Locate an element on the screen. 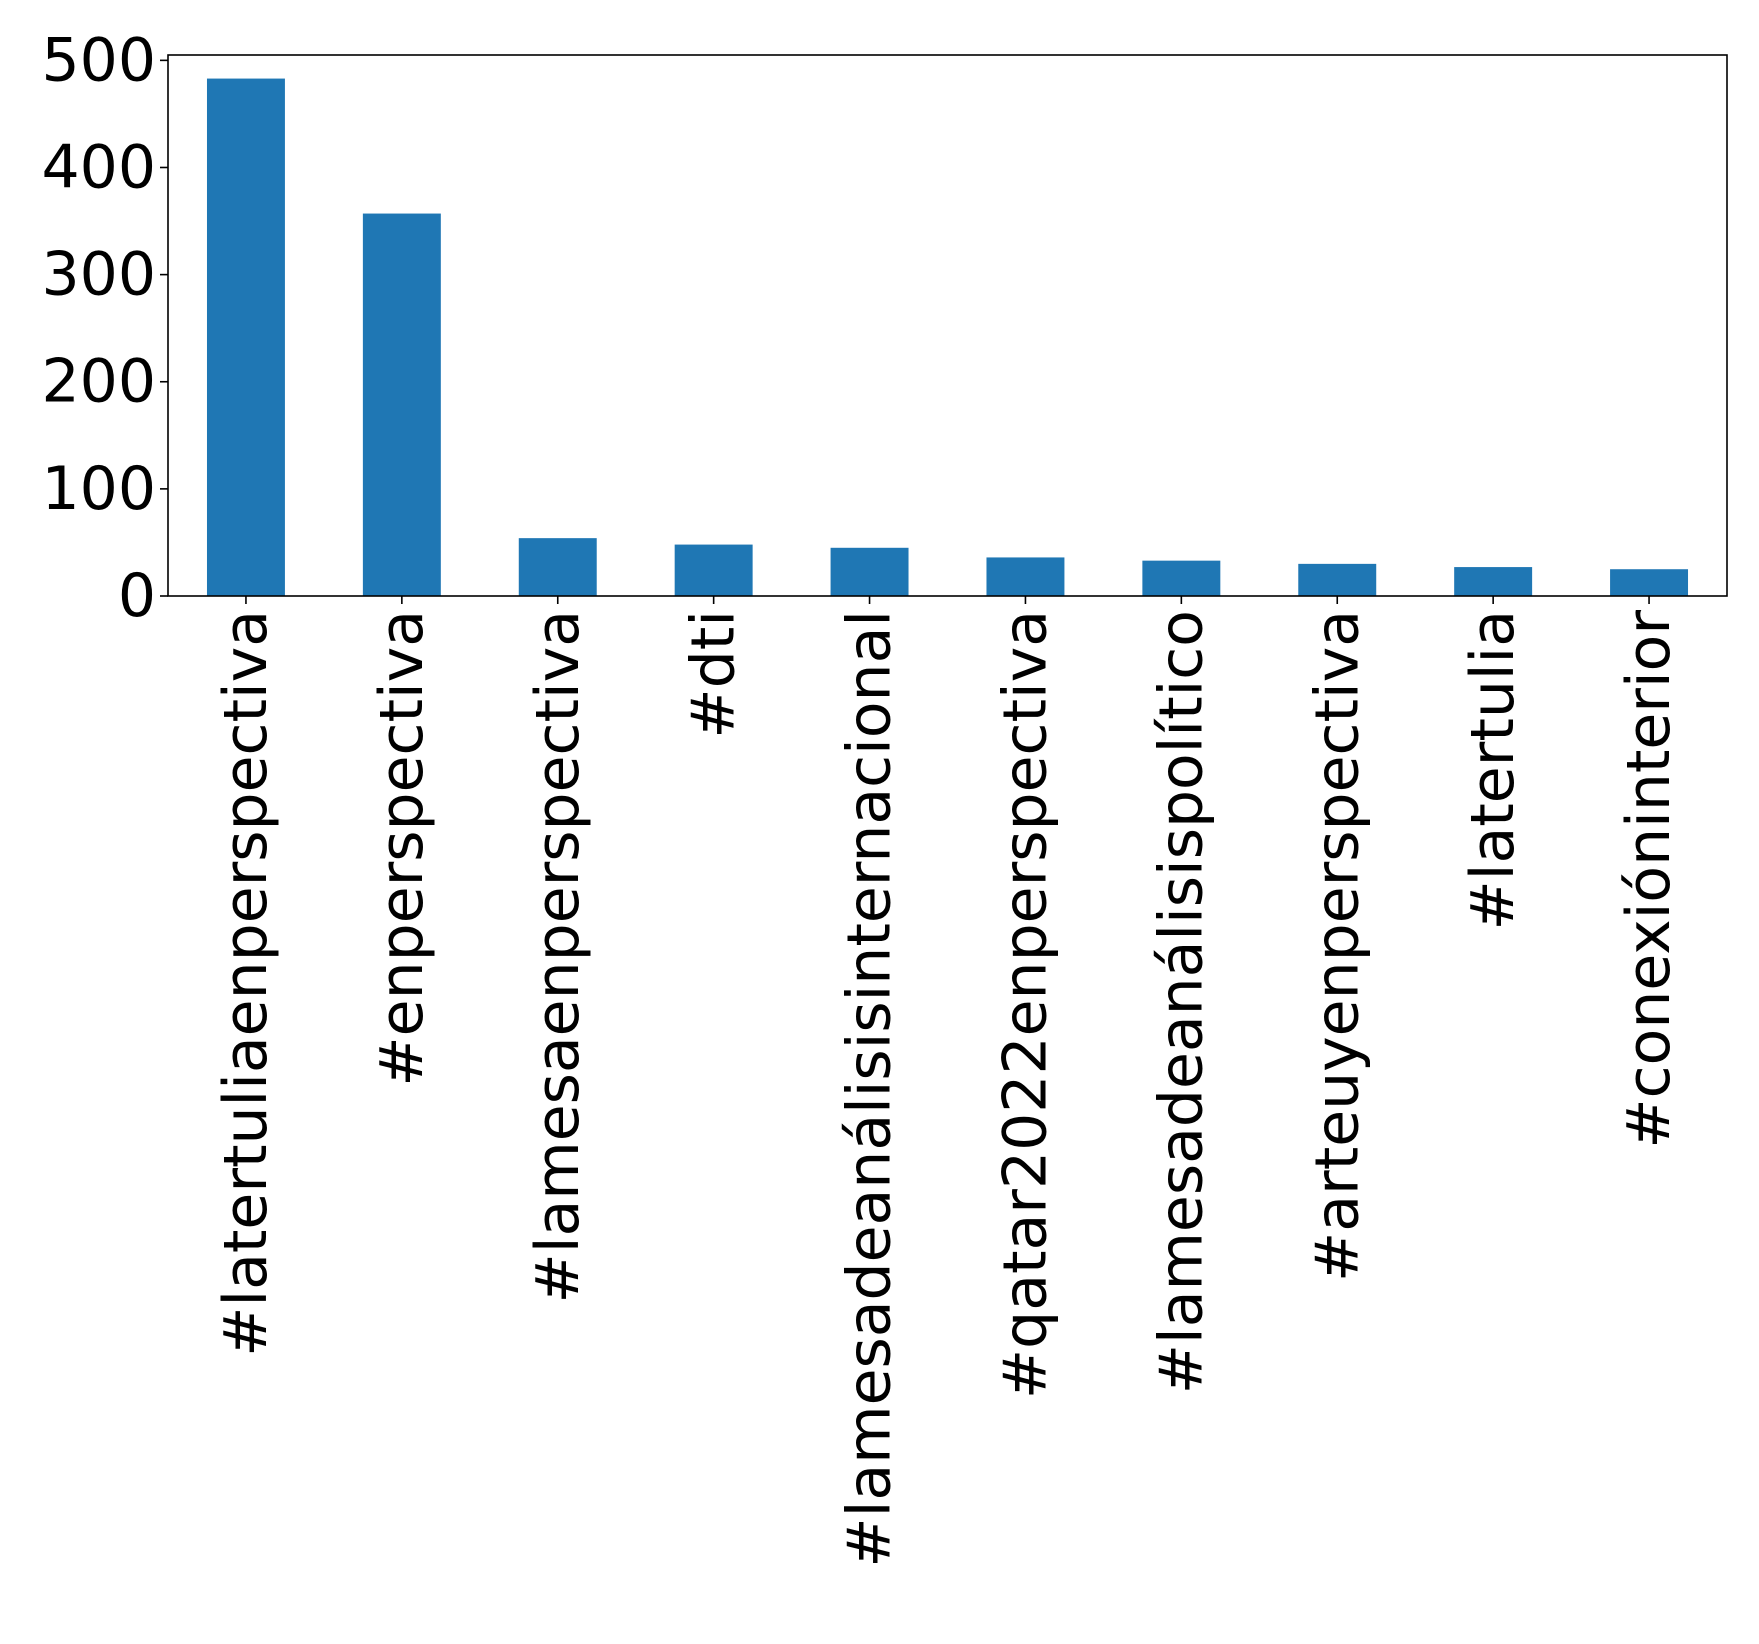  y-tick-label: 0 is located at coordinates (137, 596).